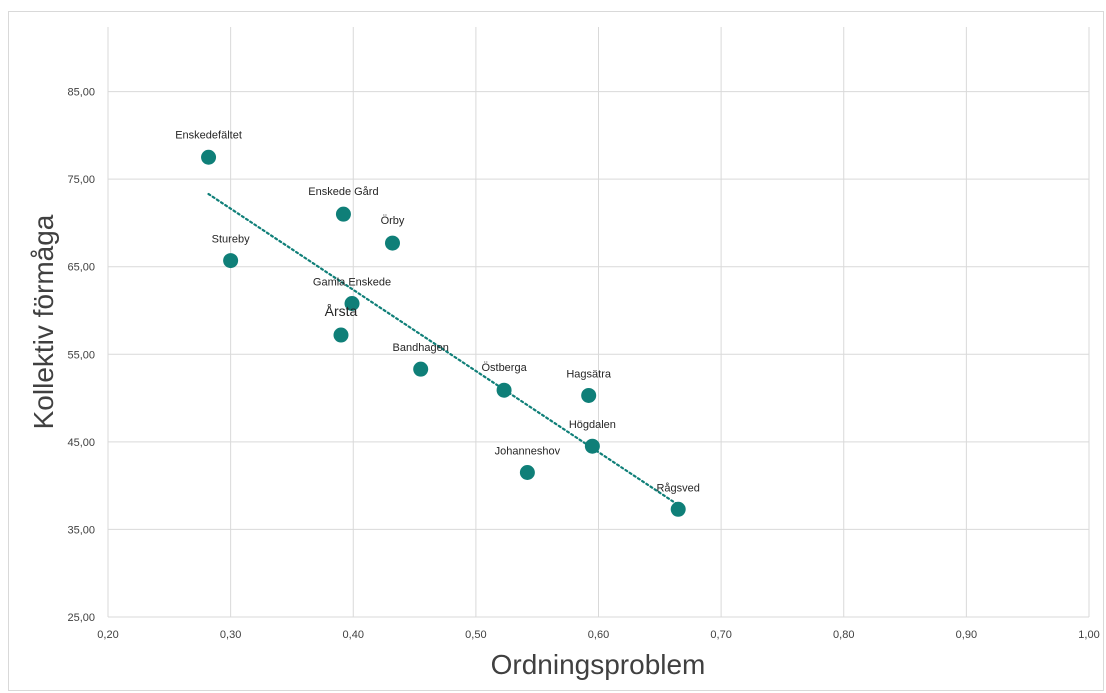  Describe the element at coordinates (81, 268) in the screenshot. I see `y-tick-label: 65,00` at that location.